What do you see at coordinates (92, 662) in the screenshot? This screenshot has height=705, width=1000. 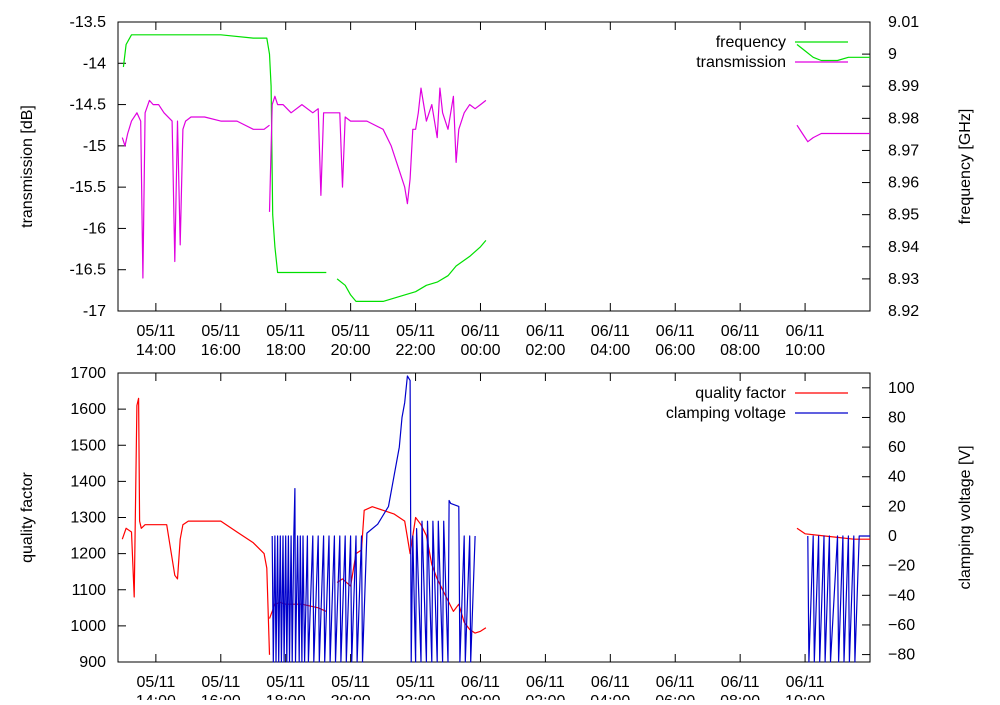 I see `y-tick-label: 900` at bounding box center [92, 662].